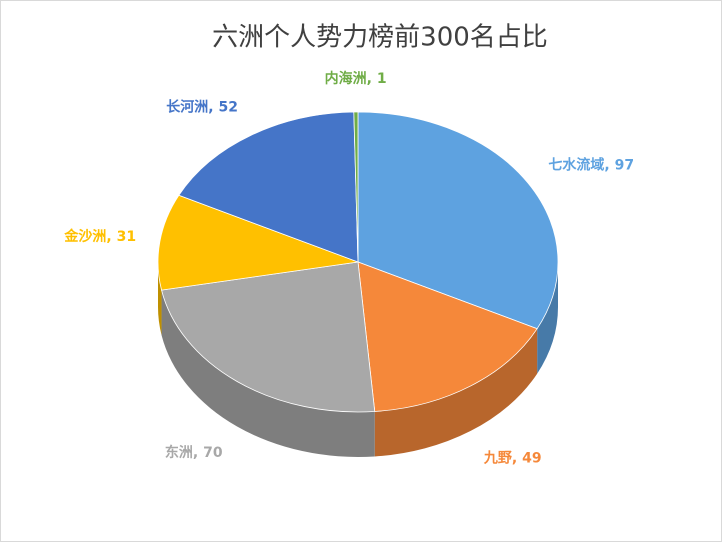 This screenshot has width=722, height=542. I want to click on data-label: 金沙洲, 31, so click(99, 236).